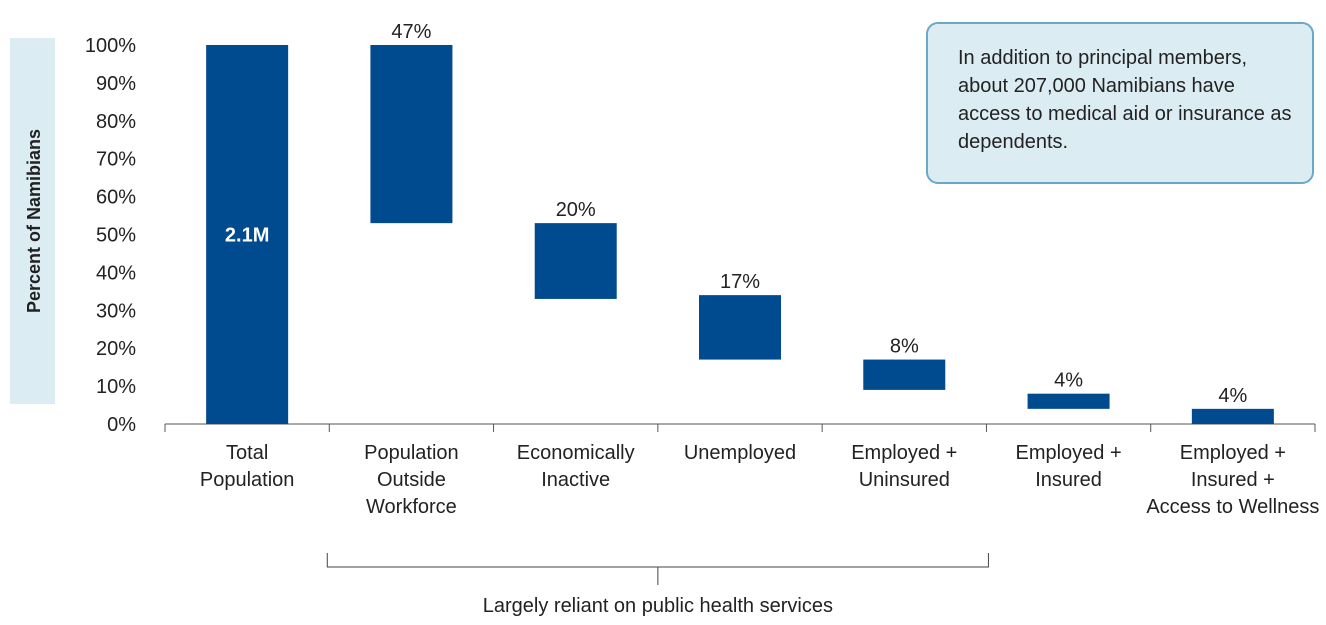 The width and height of the screenshot is (1326, 625). Describe the element at coordinates (116, 236) in the screenshot. I see `y-tick-label: 50%` at that location.